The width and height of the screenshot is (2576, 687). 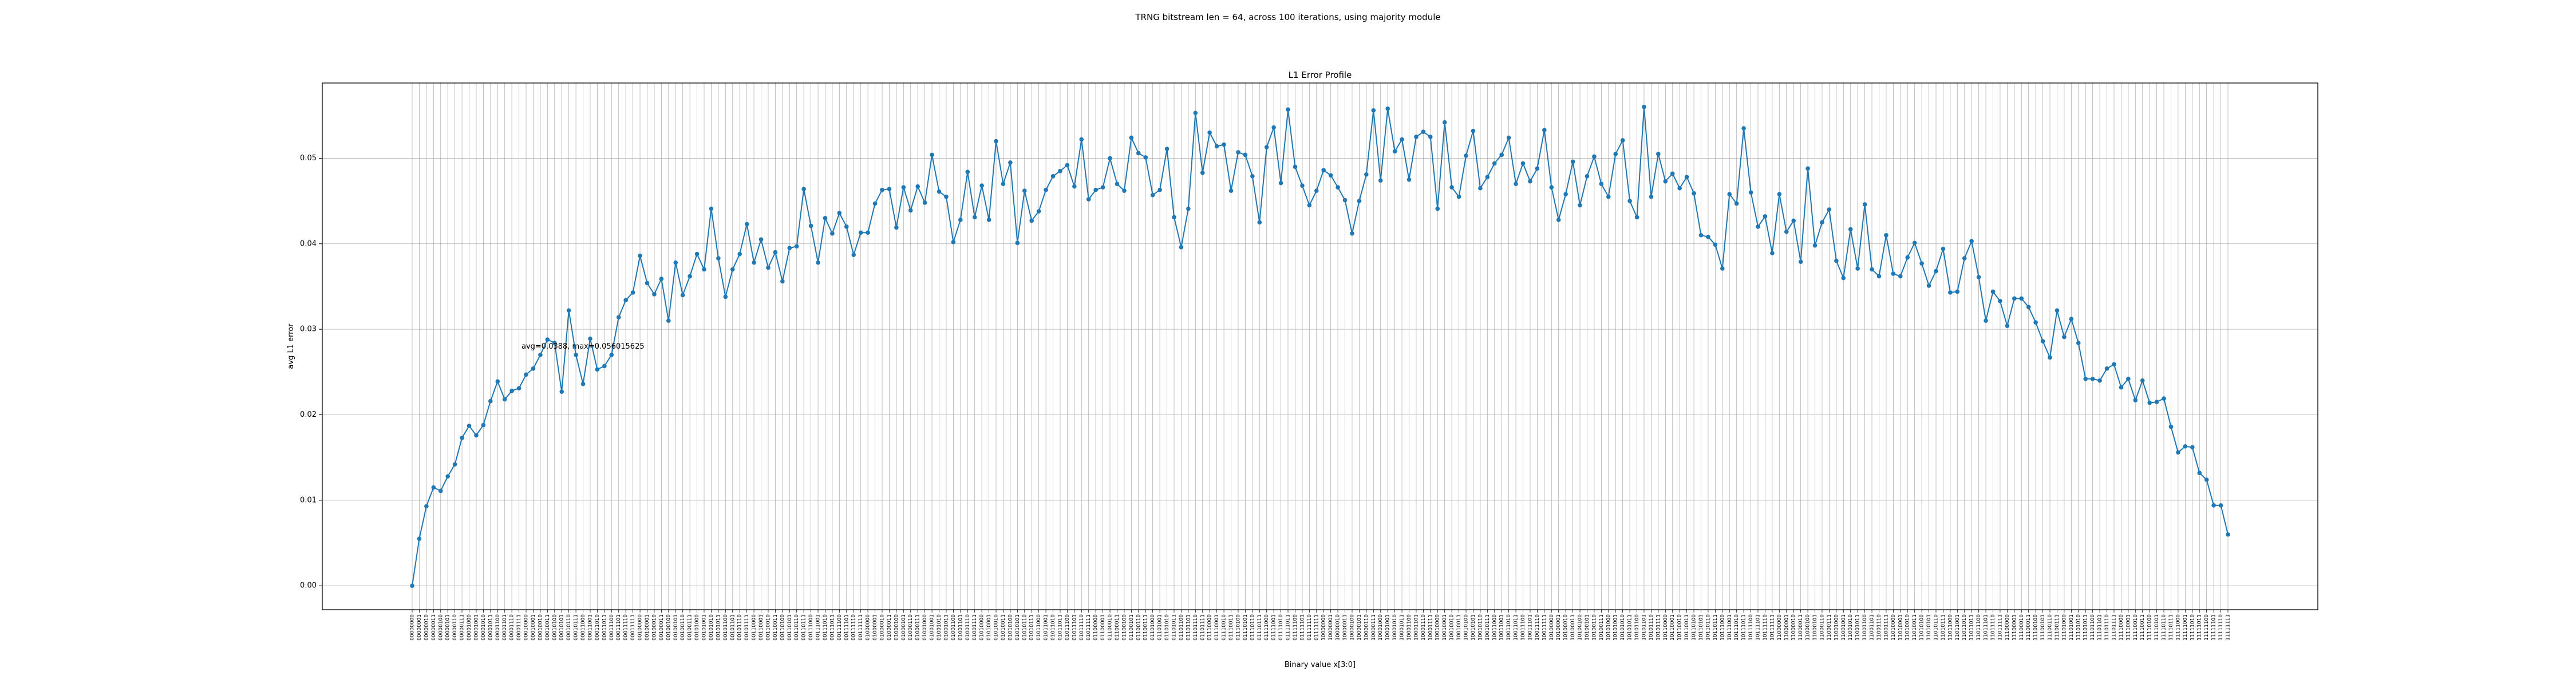 I want to click on x-tick-label: 00101011, so click(x=718, y=627).